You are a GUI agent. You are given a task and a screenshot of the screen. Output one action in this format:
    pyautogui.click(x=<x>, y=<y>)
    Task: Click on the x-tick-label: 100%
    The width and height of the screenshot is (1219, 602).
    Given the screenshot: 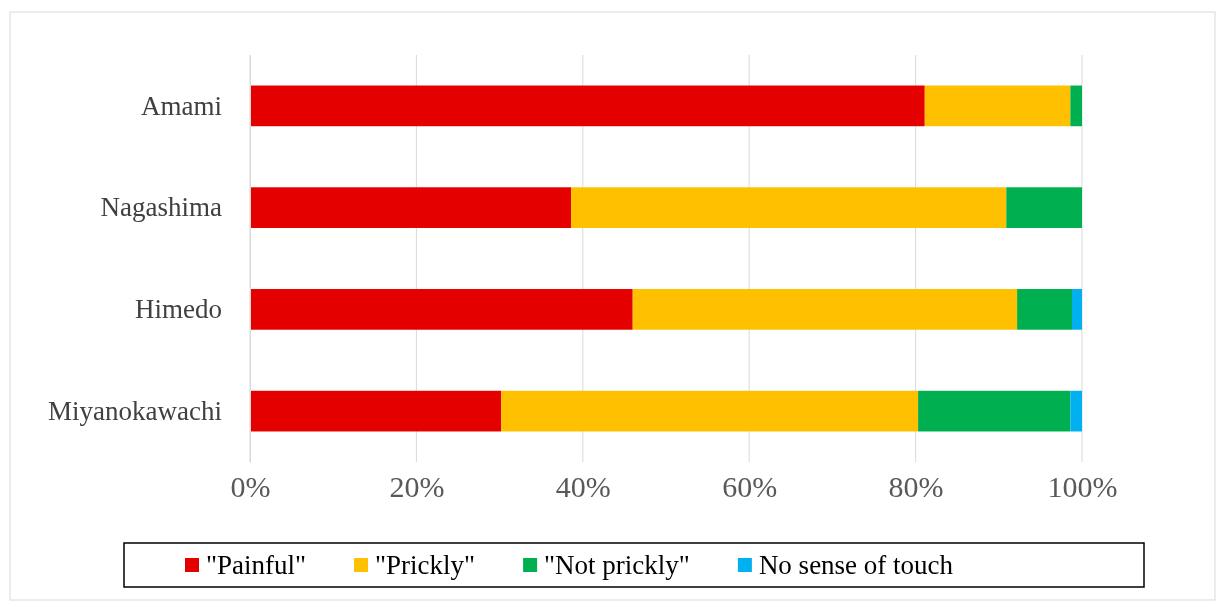 What is the action you would take?
    pyautogui.click(x=1082, y=487)
    